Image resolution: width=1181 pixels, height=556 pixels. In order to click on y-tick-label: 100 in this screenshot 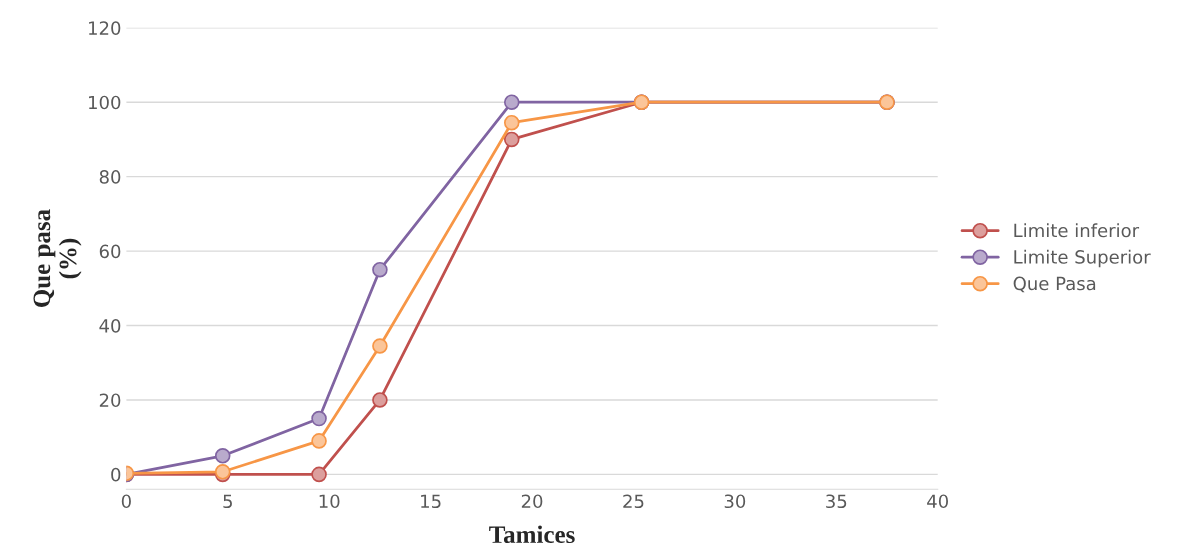, I will do `click(105, 102)`.